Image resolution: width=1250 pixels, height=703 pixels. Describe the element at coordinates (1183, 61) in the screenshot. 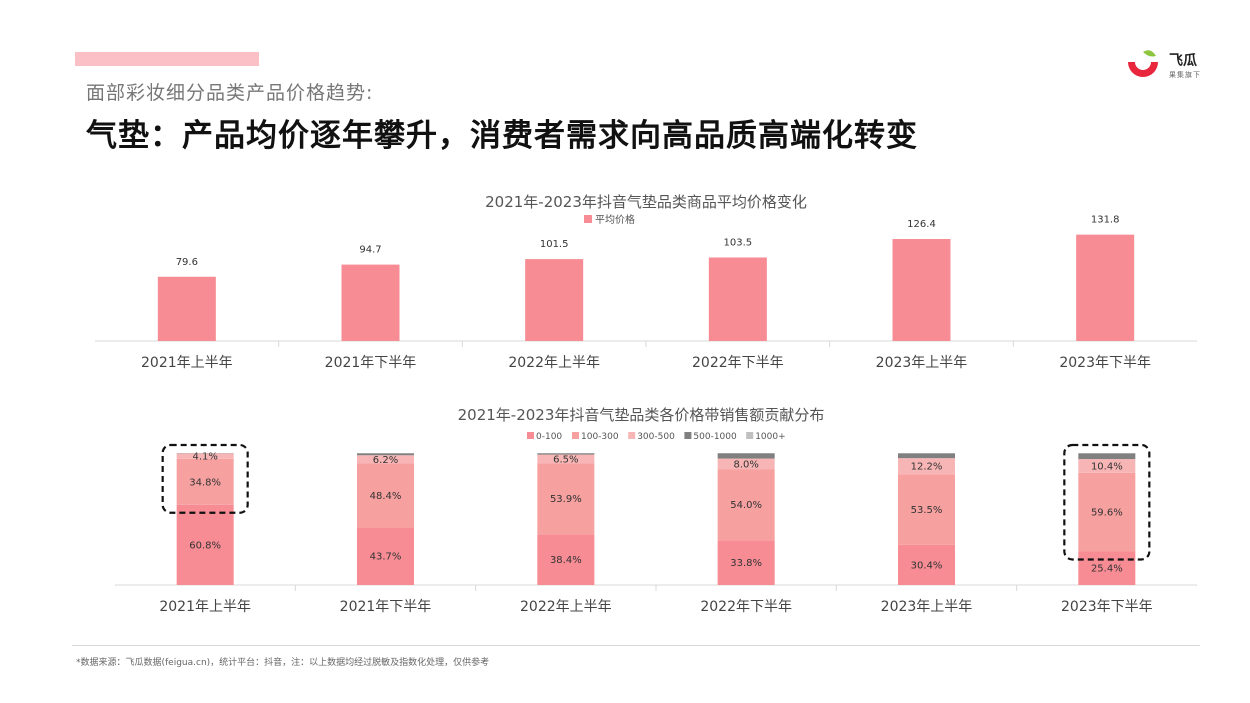

I see `logo-name: 飞瓜` at that location.